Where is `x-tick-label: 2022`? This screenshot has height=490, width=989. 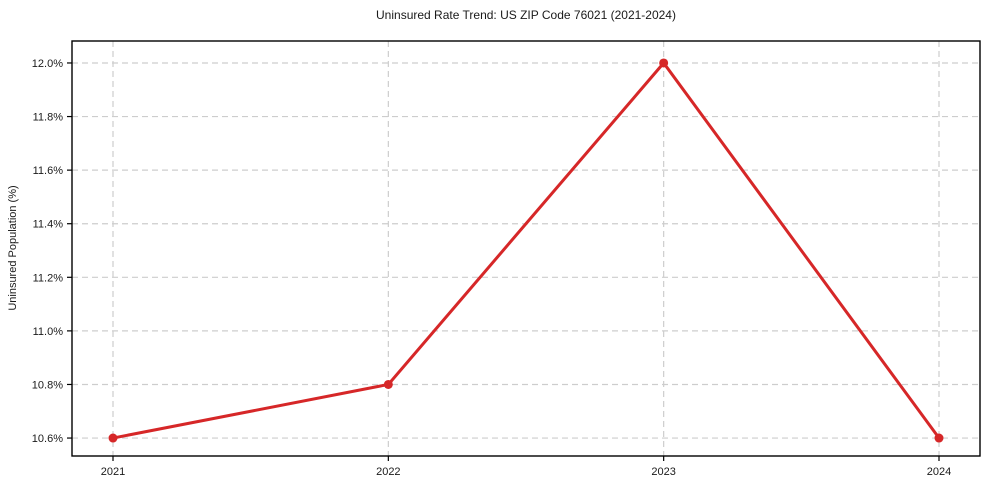
x-tick-label: 2022 is located at coordinates (388, 472).